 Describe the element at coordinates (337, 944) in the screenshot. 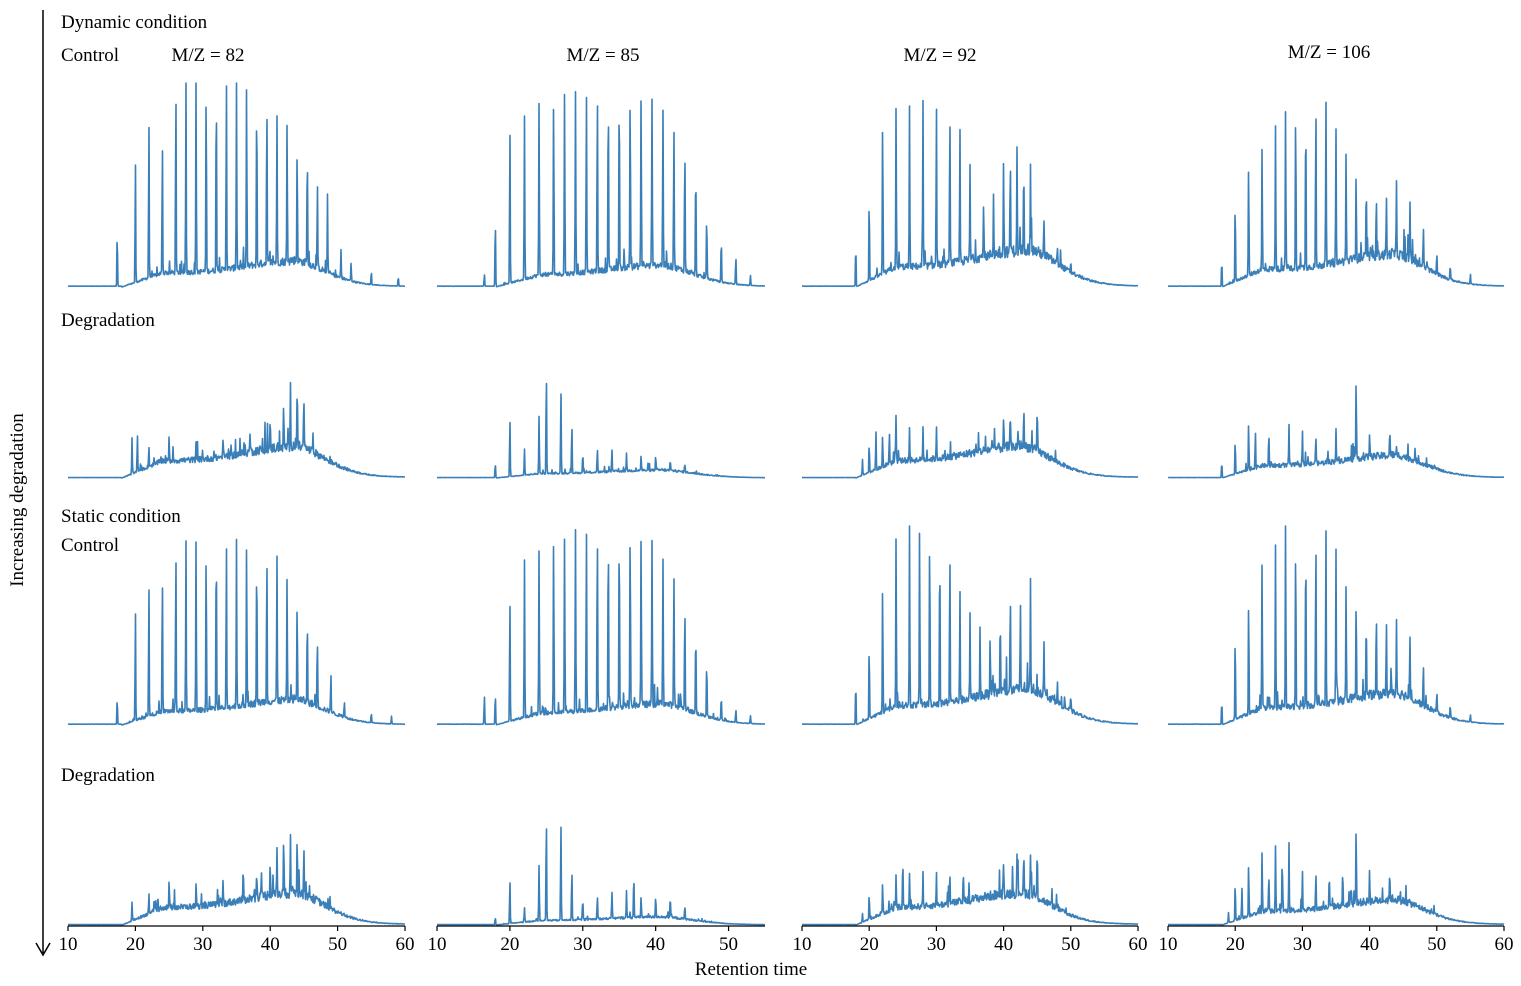

I see `x-tick-label-col1-50: 50` at that location.